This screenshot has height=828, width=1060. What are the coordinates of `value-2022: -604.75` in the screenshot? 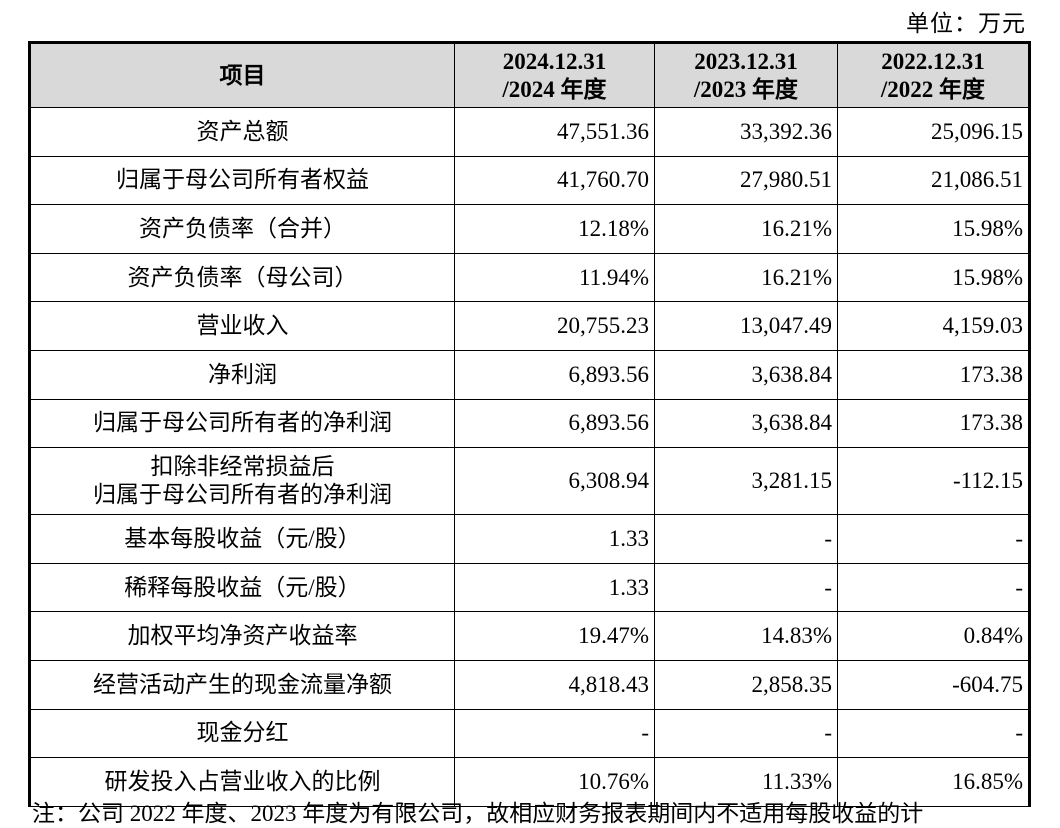 It's located at (934, 684).